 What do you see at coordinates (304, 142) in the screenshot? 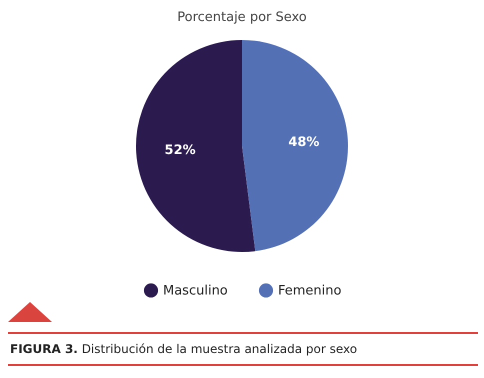
I see `data-label: 48%` at bounding box center [304, 142].